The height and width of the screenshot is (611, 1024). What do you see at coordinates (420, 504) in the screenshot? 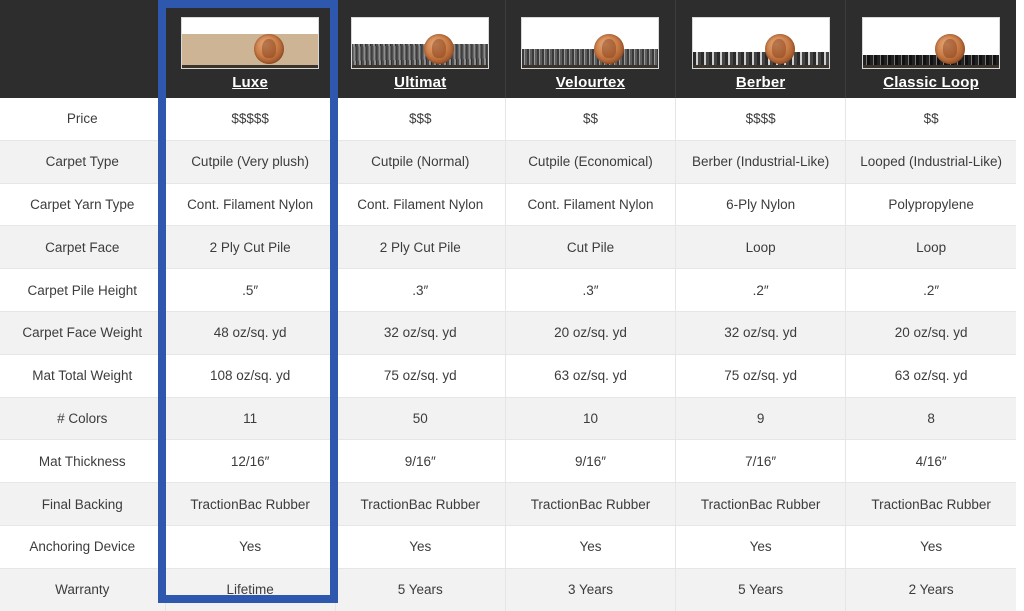
I see `cell-final-backing-ultimat: TractionBac Rubber` at bounding box center [420, 504].